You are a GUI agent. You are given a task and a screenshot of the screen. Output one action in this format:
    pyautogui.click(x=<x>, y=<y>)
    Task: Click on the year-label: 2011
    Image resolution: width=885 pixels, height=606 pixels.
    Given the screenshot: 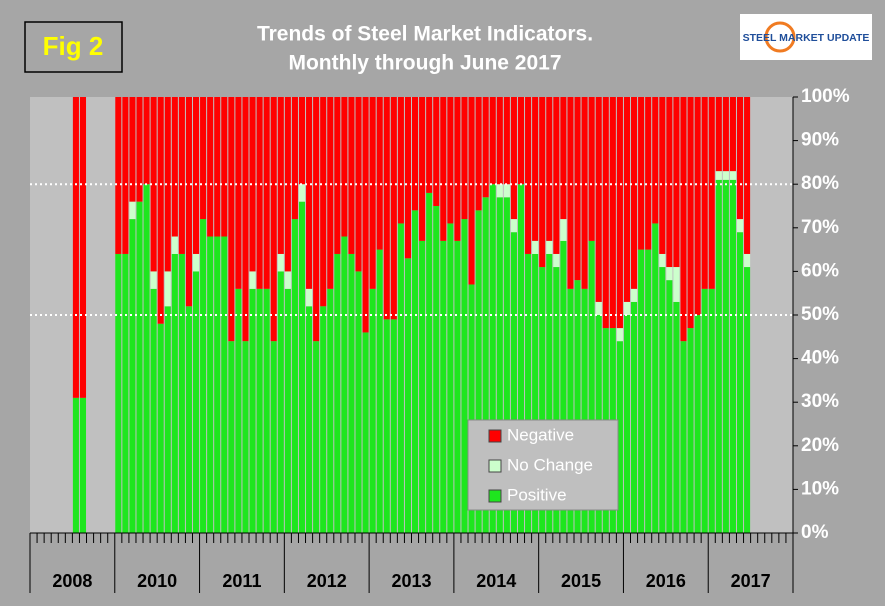 What is the action you would take?
    pyautogui.click(x=241, y=581)
    